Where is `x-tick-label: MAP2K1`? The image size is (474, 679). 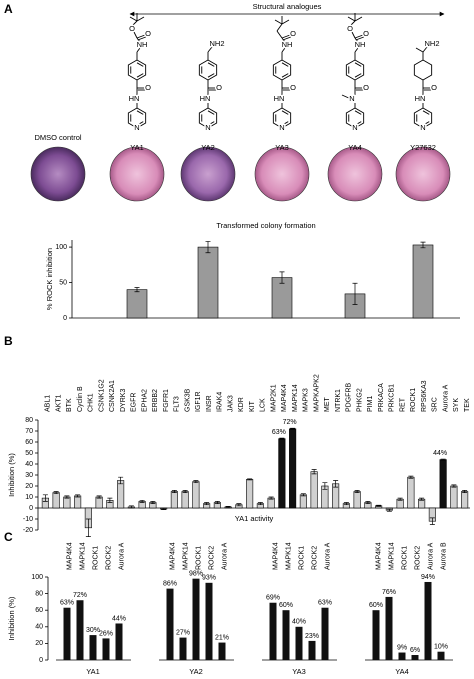
x-tick-label: MAP2K1 is located at coordinates (273, 398).